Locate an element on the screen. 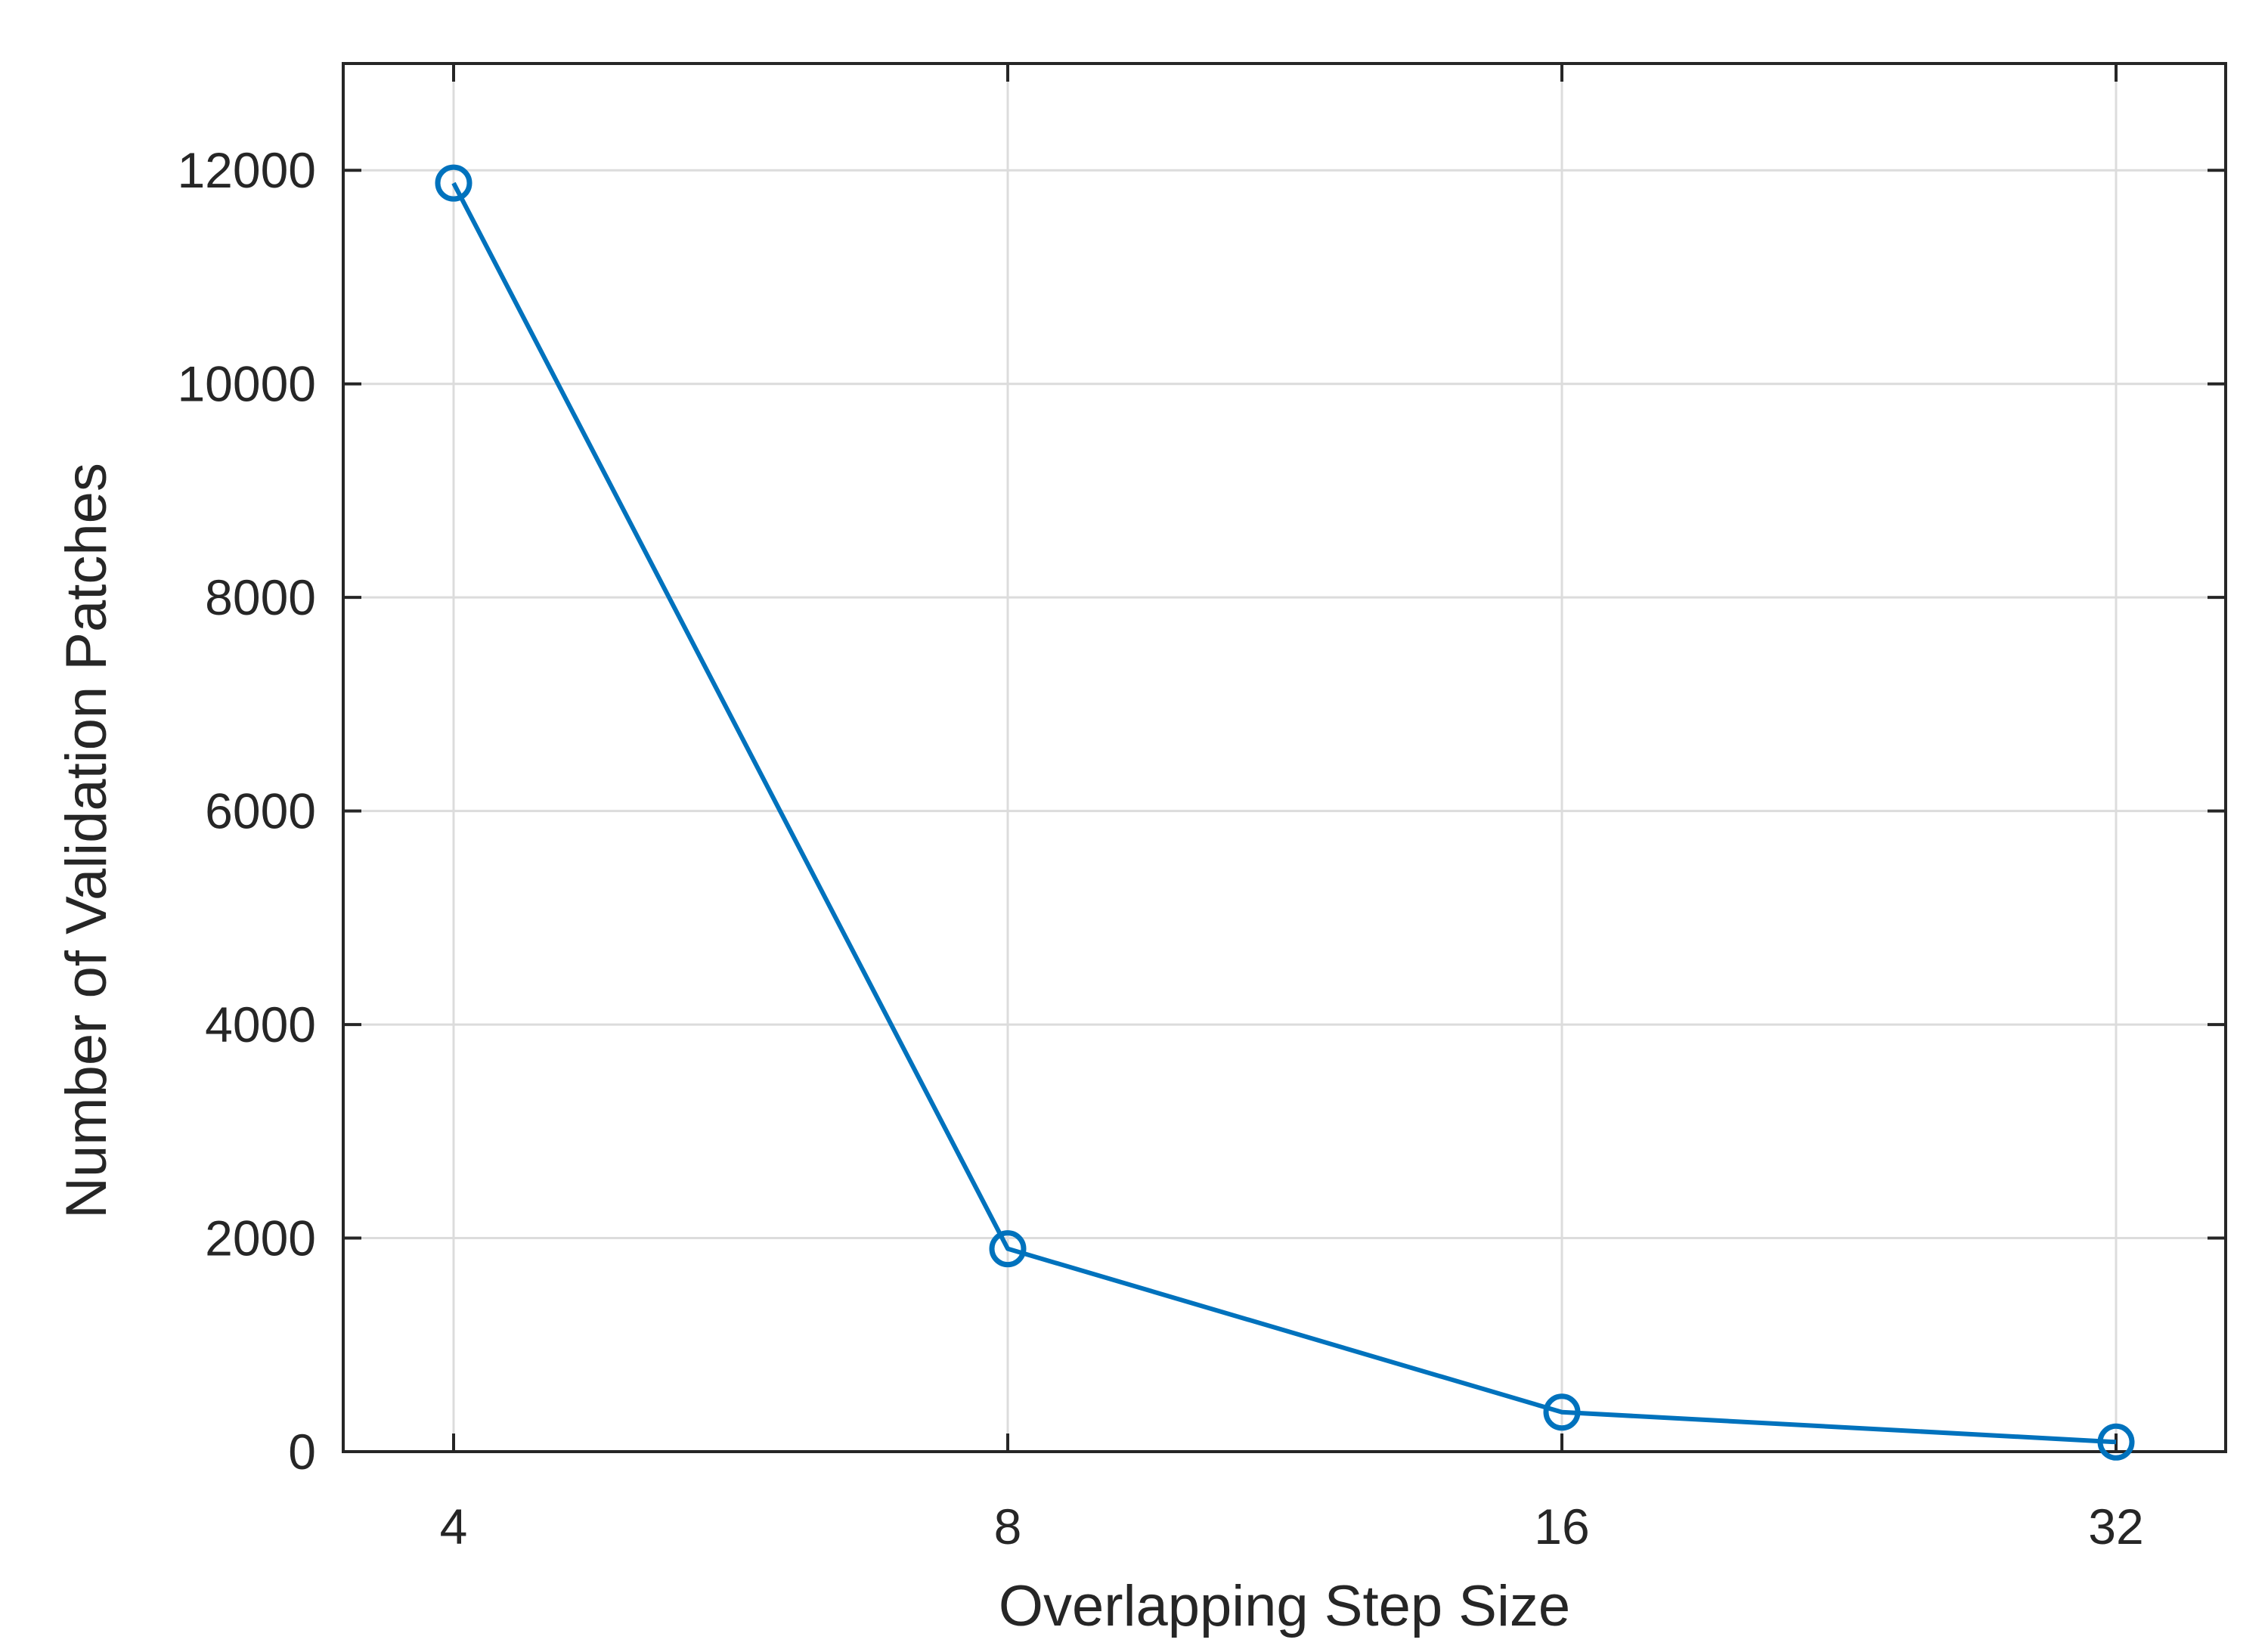 The image size is (2268, 1652). y-tick-label: 8000 is located at coordinates (260, 597).